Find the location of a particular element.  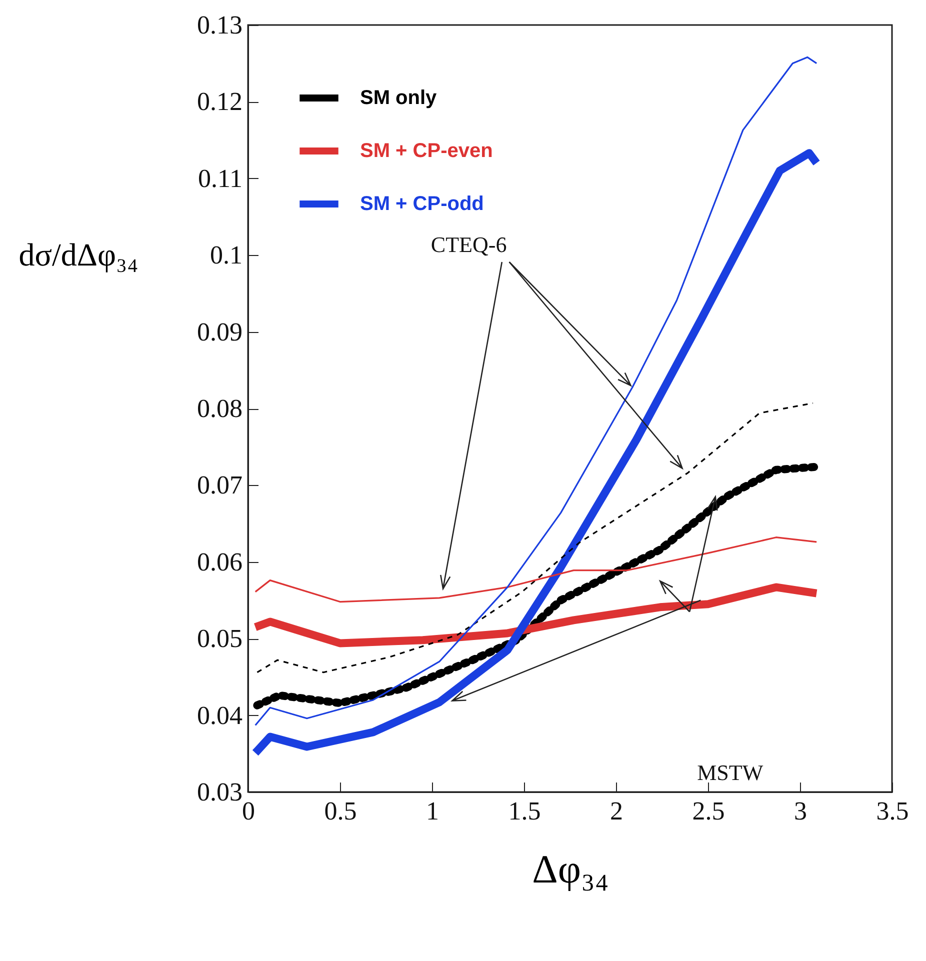

annotation: CTEQ-6 is located at coordinates (468, 245).